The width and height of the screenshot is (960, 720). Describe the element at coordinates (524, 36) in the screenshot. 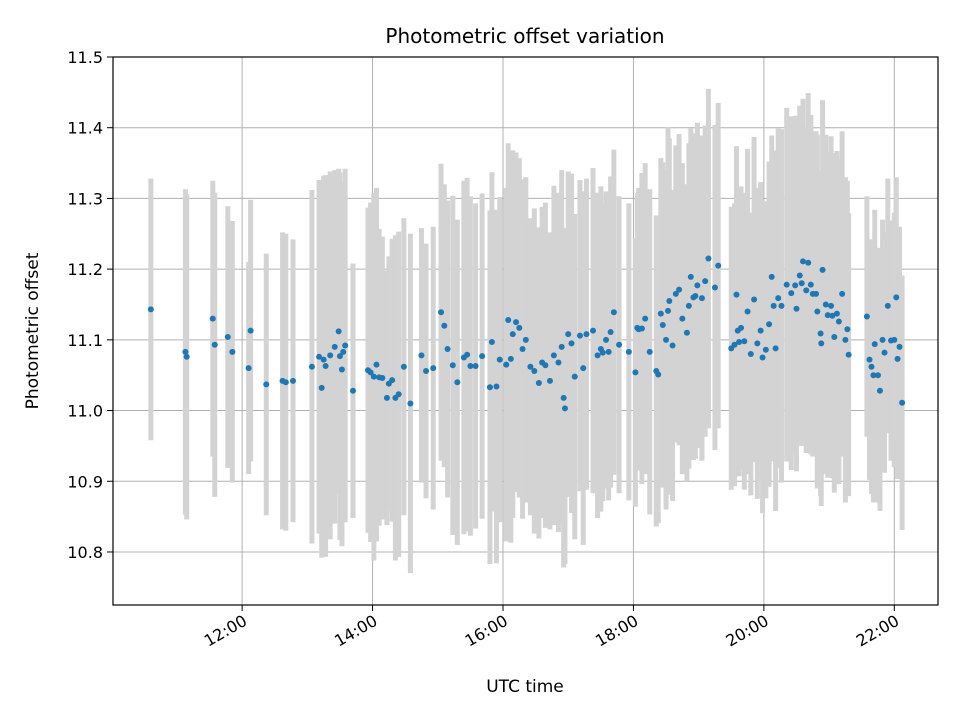

I see `chart-title: Photometric offset variation` at that location.